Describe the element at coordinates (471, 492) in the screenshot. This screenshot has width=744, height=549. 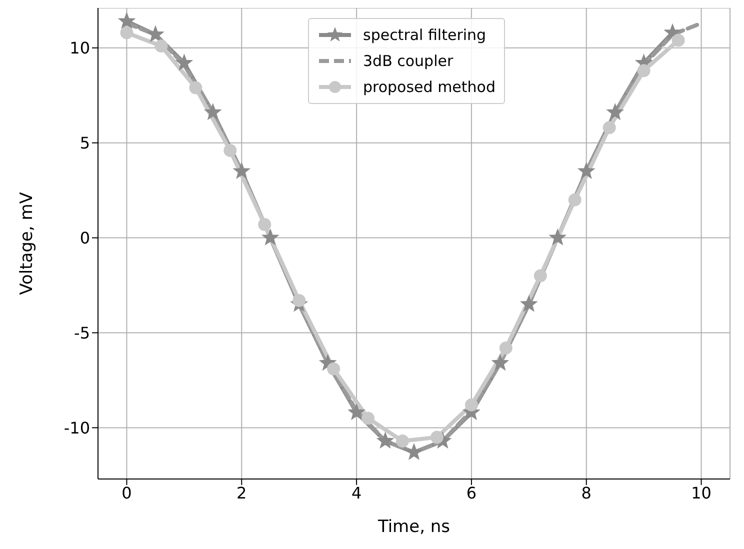
I see `x-tick-label: 6` at that location.